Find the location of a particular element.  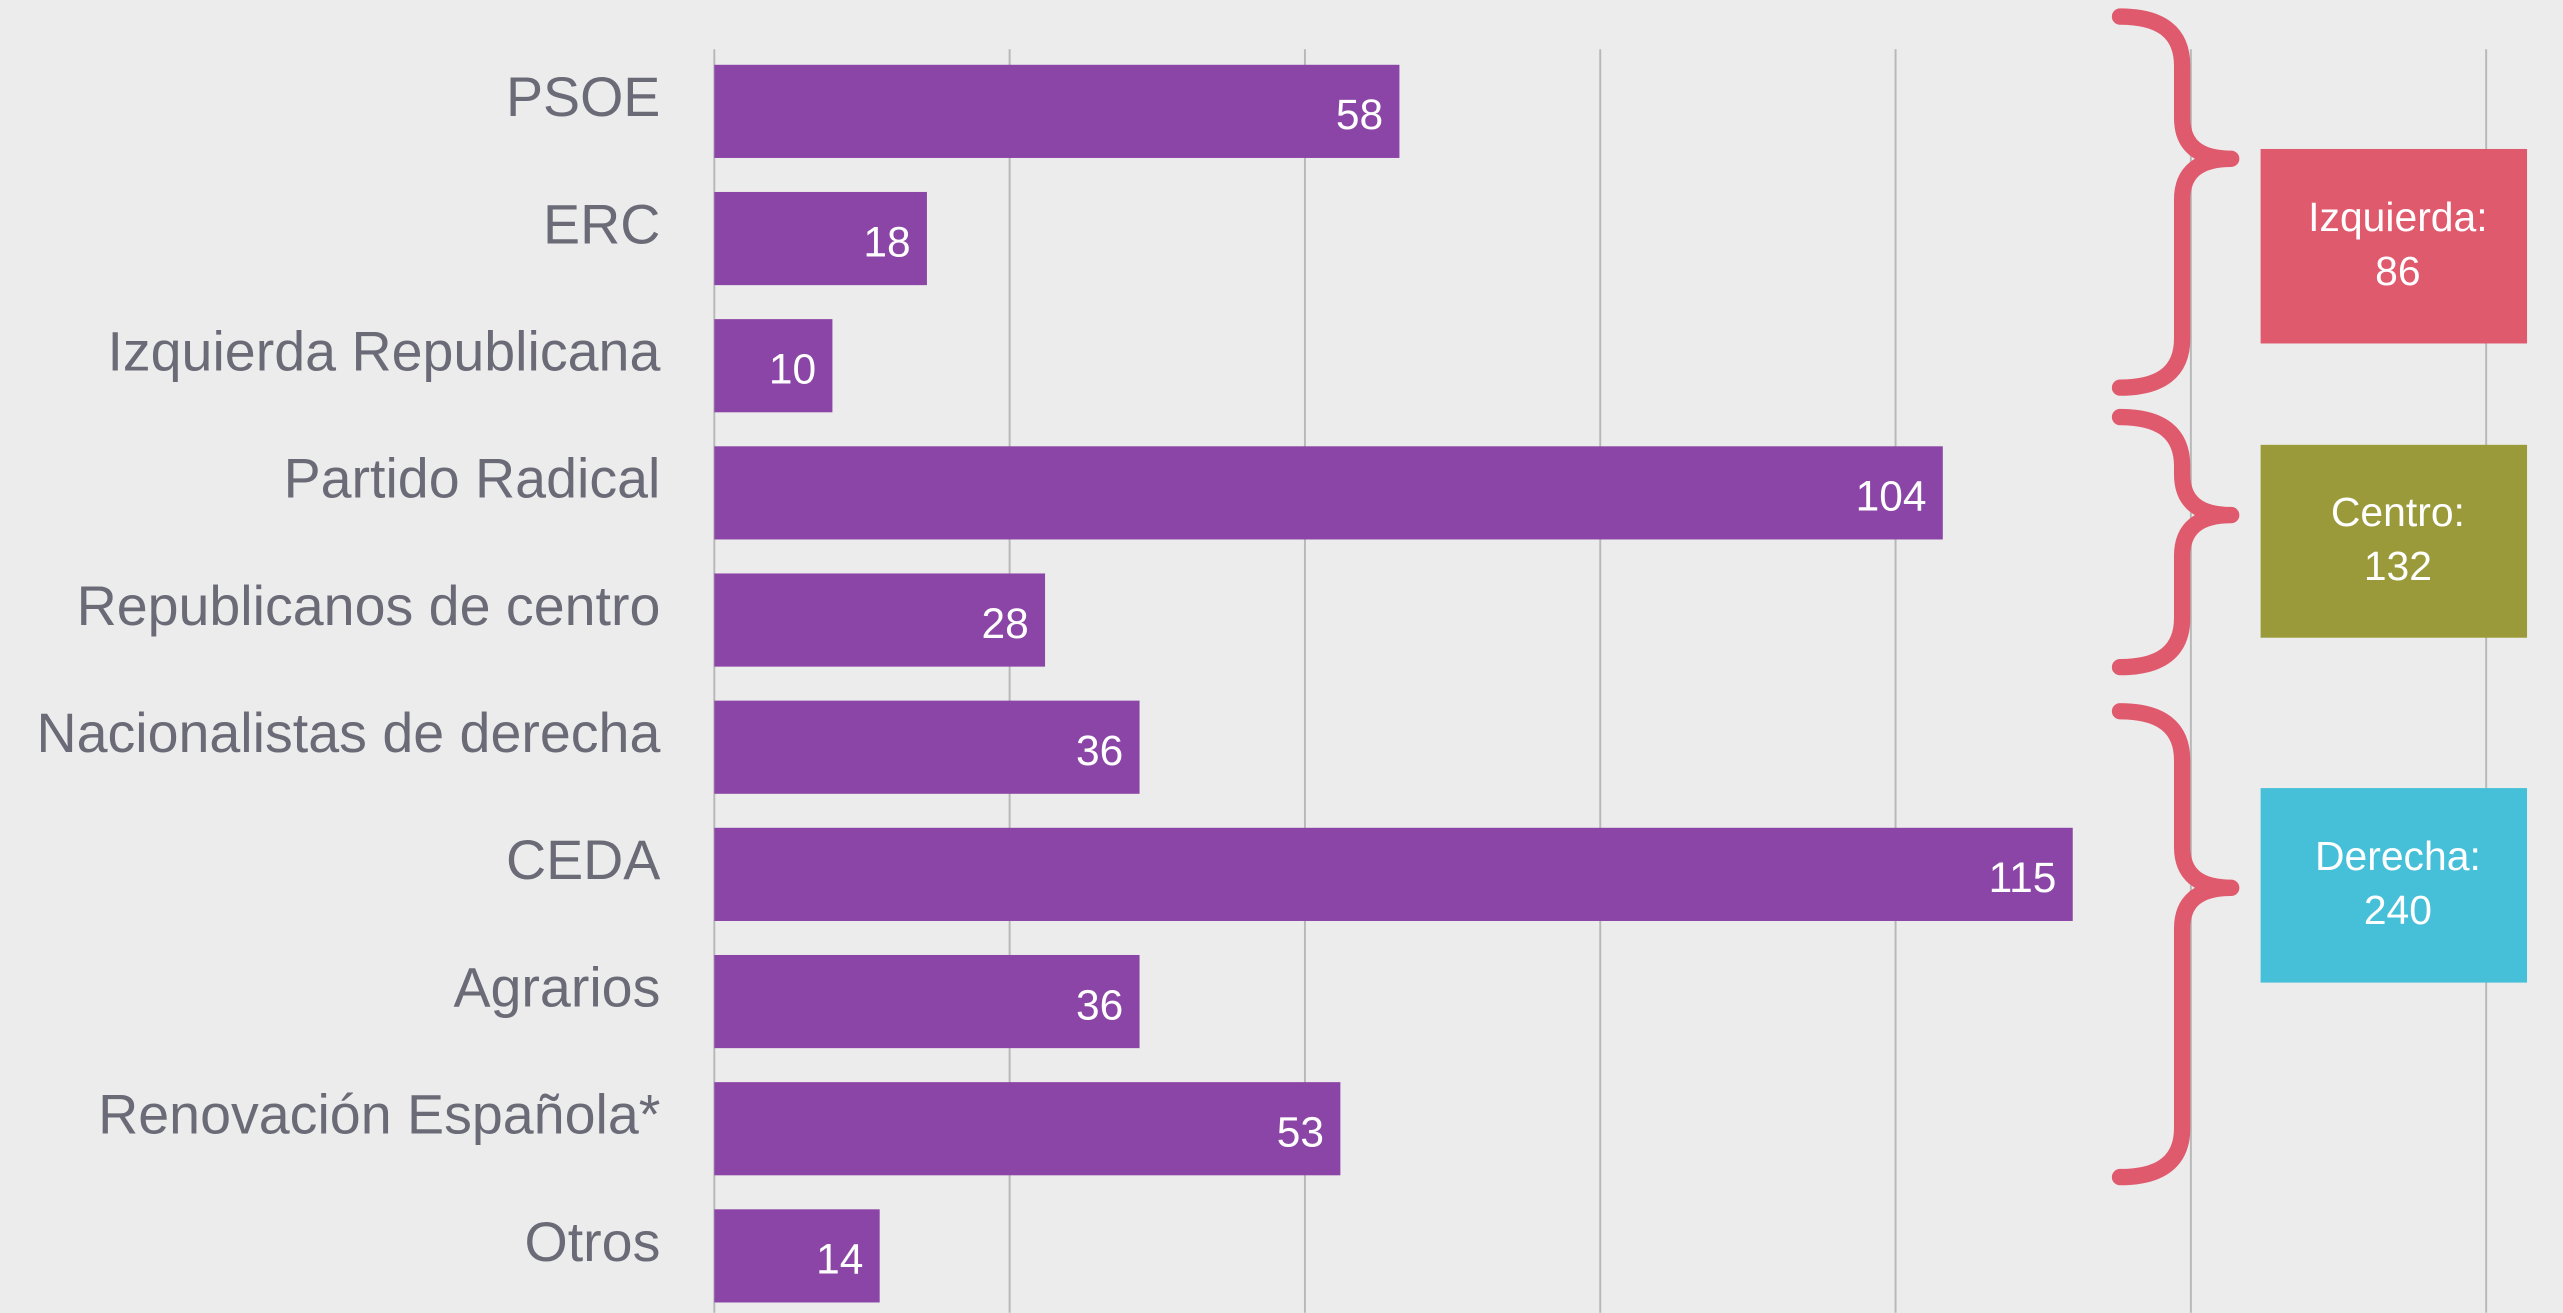

value-label: 115 is located at coordinates (2023, 878).